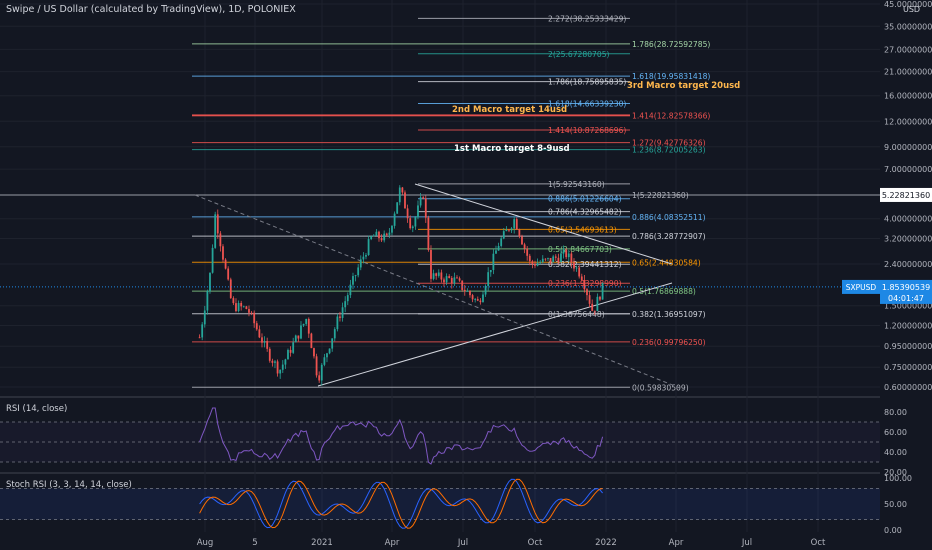  Describe the element at coordinates (440, 397) in the screenshot. I see `pane-separator` at that location.